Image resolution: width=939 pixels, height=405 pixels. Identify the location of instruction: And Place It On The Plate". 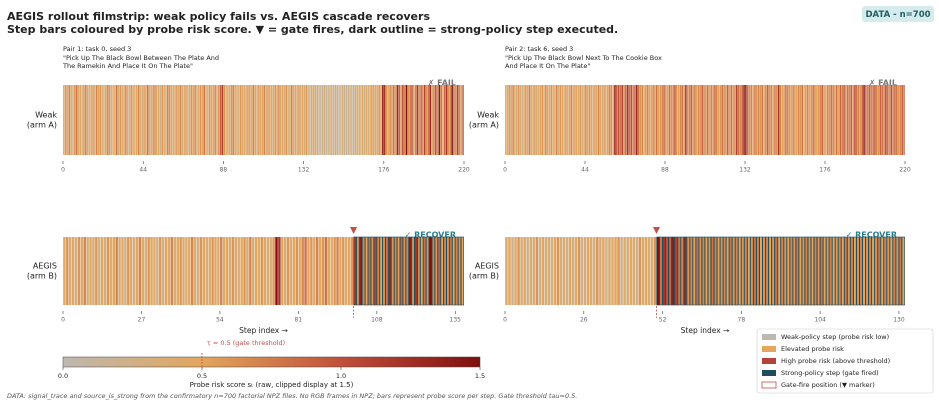
(547, 66).